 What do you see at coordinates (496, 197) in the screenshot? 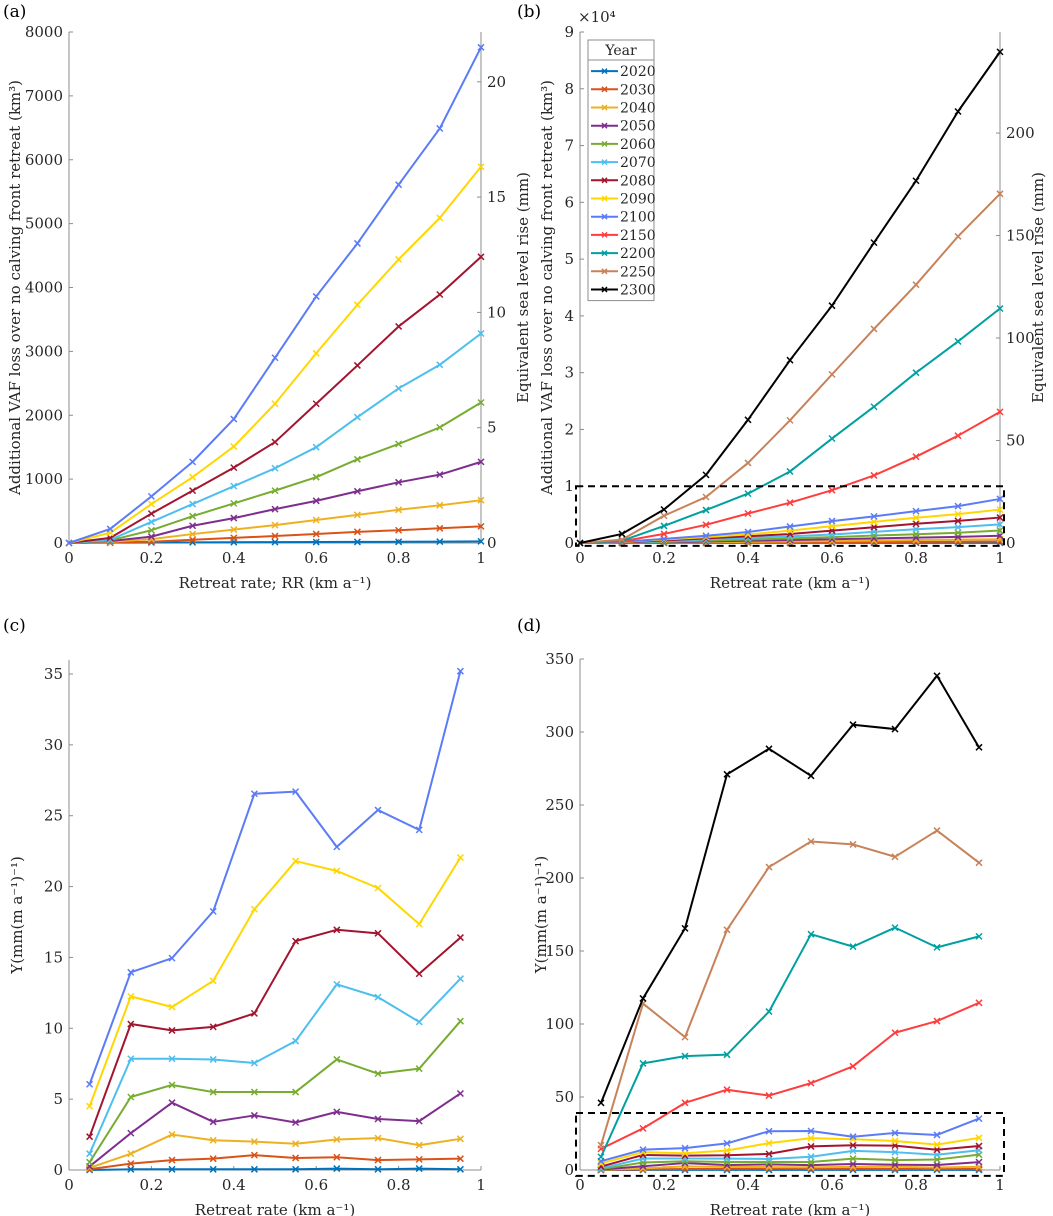
I see `y-right-tick-label: 15` at bounding box center [496, 197].